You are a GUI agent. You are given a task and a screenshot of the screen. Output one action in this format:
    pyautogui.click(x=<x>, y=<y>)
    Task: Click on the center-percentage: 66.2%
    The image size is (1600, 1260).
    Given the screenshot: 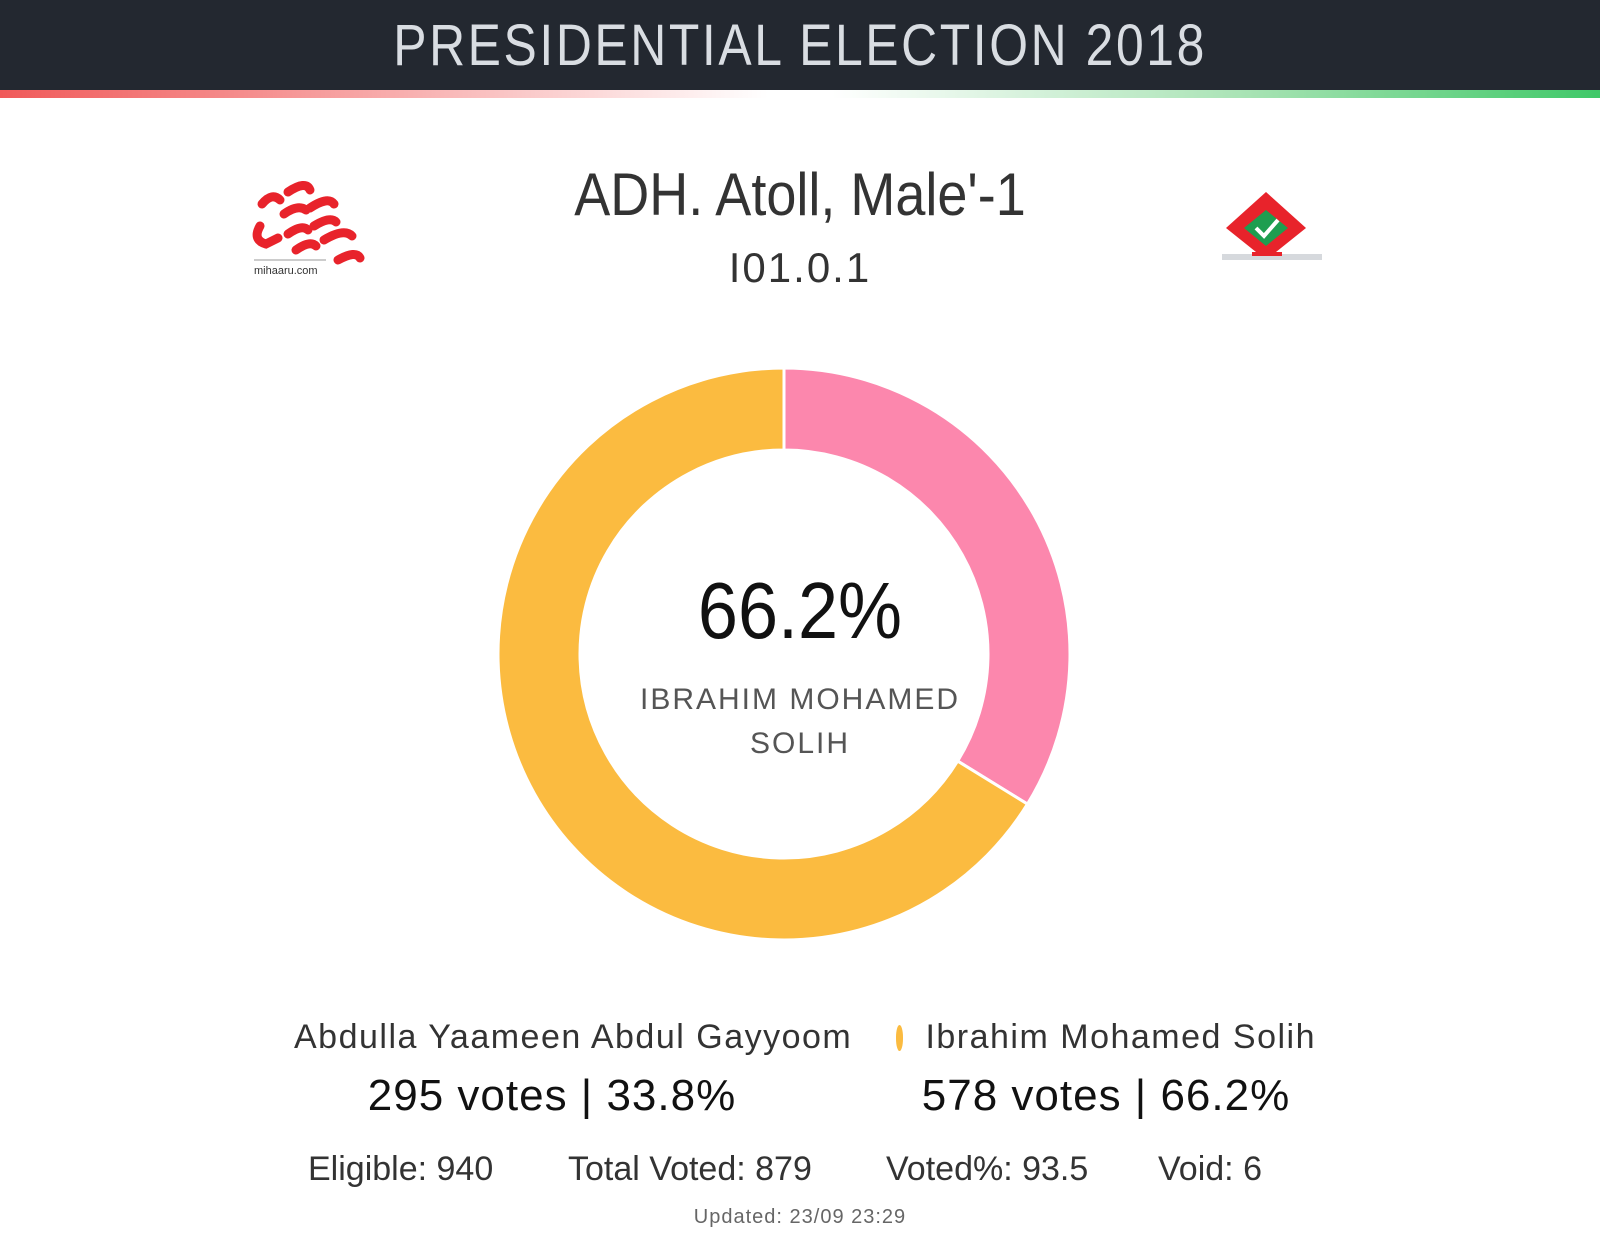 What is the action you would take?
    pyautogui.click(x=800, y=610)
    